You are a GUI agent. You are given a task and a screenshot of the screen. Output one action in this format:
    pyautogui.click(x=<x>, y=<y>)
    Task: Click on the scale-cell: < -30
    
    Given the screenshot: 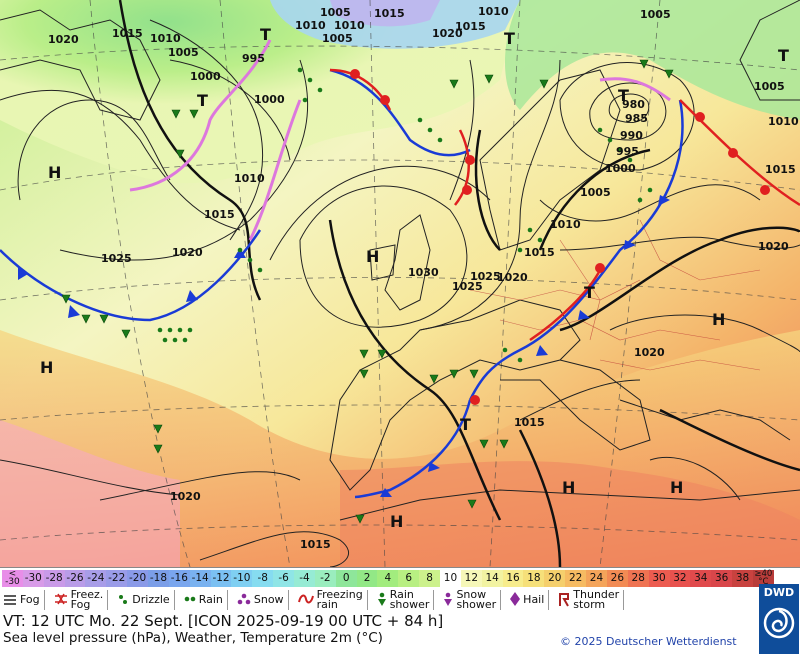 What is the action you would take?
    pyautogui.click(x=12, y=578)
    